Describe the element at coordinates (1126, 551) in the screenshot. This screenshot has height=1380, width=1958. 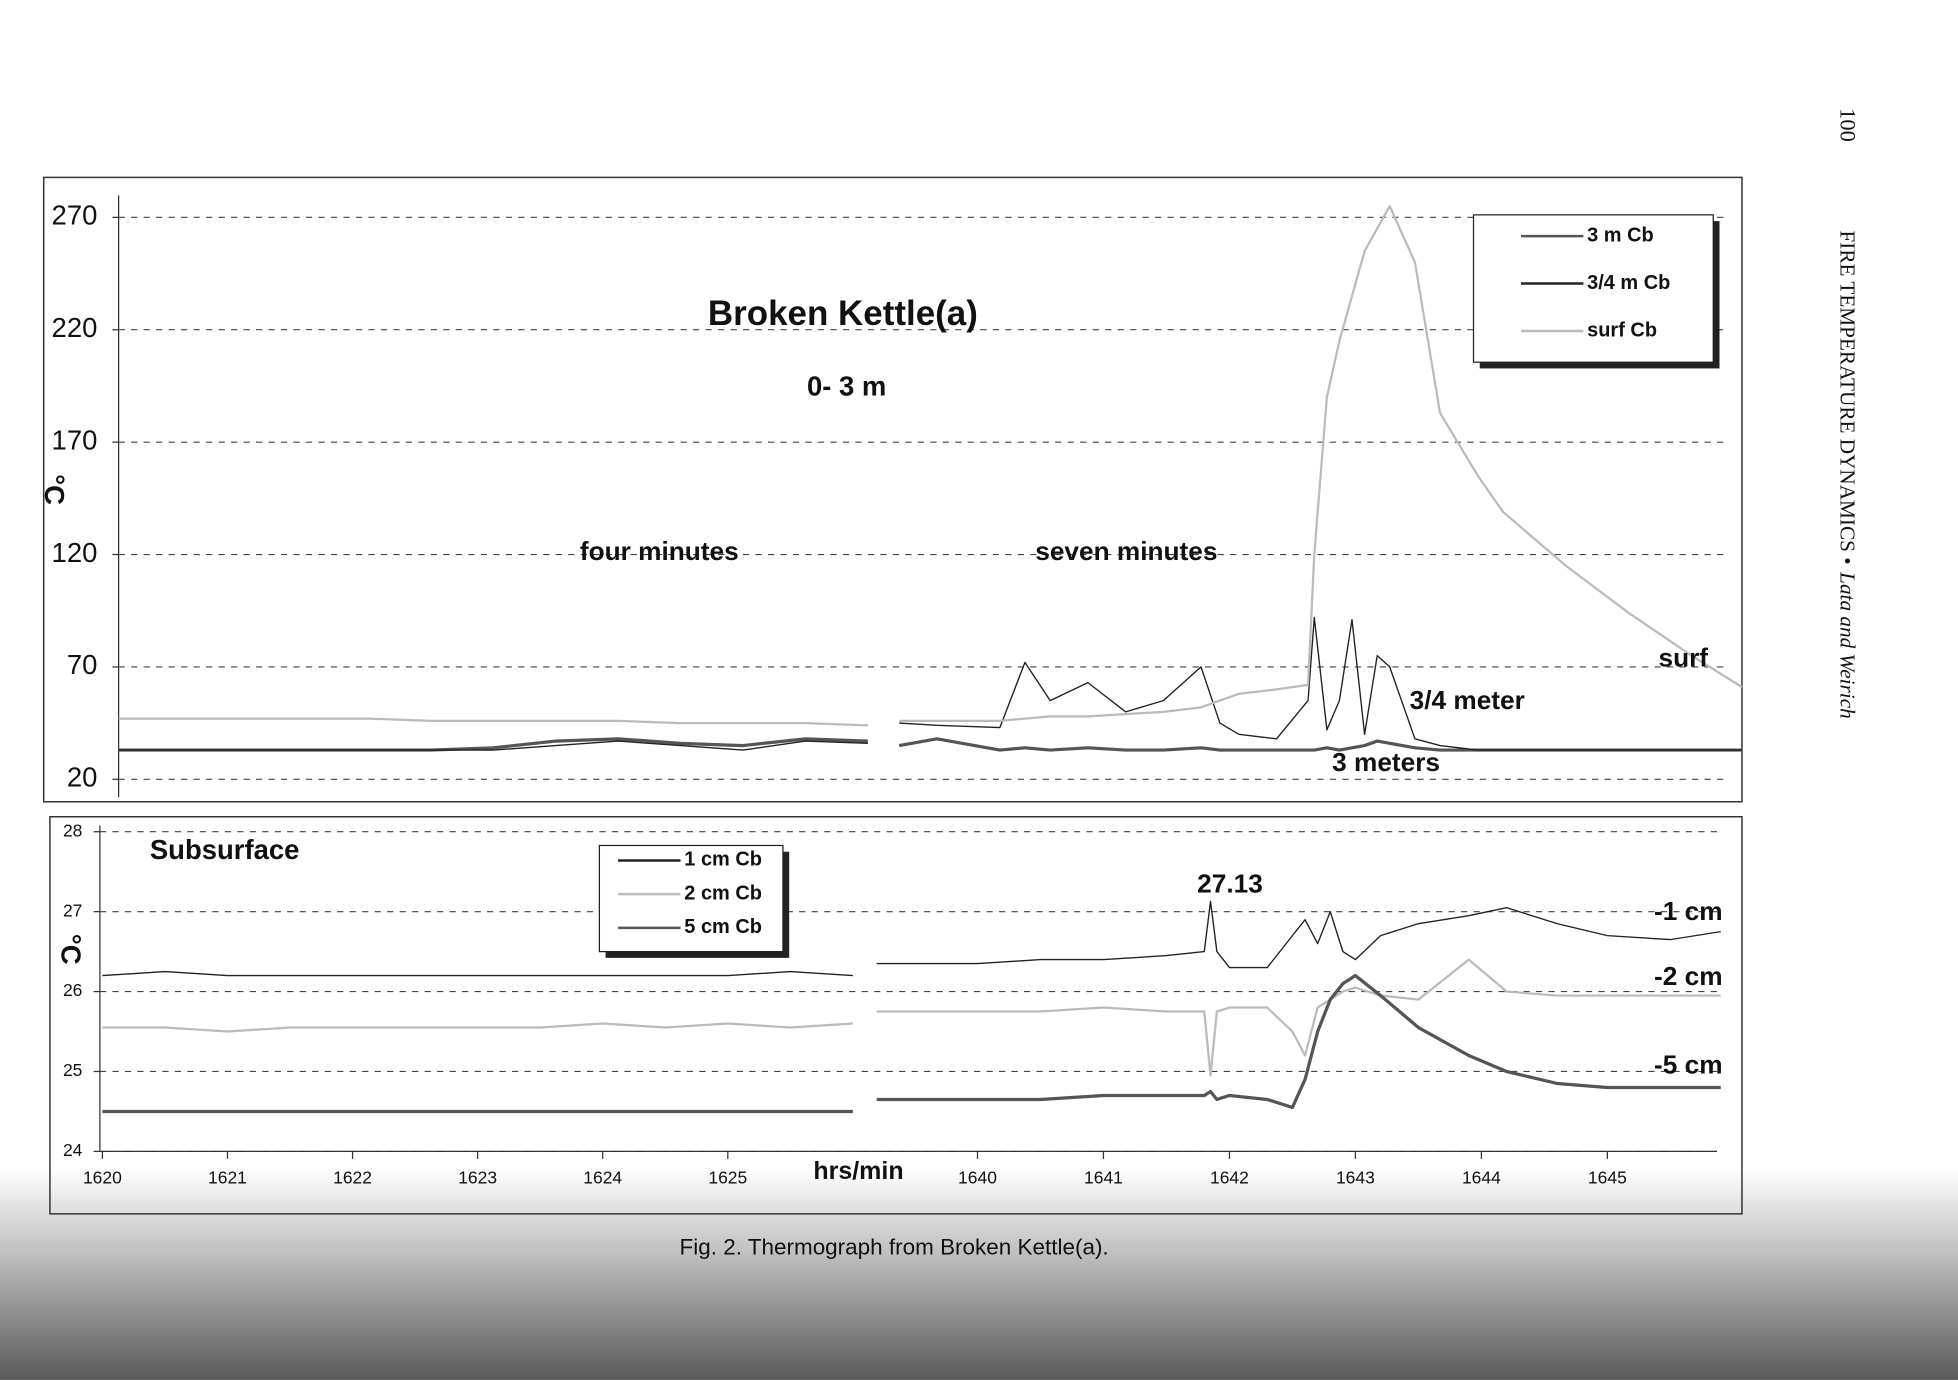
I see `annotation: seven minutes` at that location.